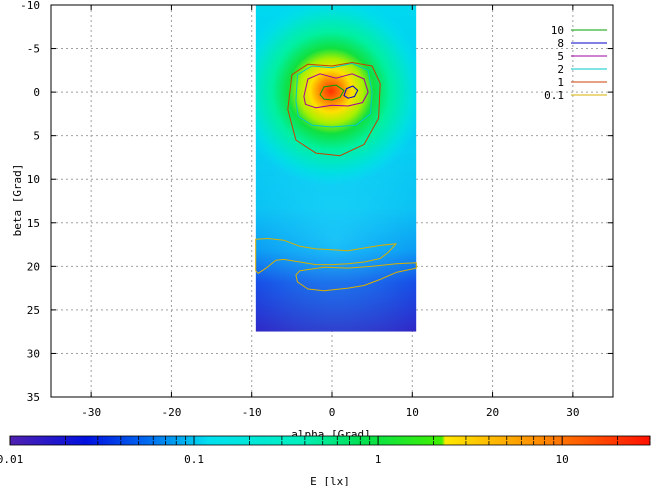 The height and width of the screenshot is (486, 651). What do you see at coordinates (194, 459) in the screenshot?
I see `colorbar-tick-label: 0.1` at bounding box center [194, 459].